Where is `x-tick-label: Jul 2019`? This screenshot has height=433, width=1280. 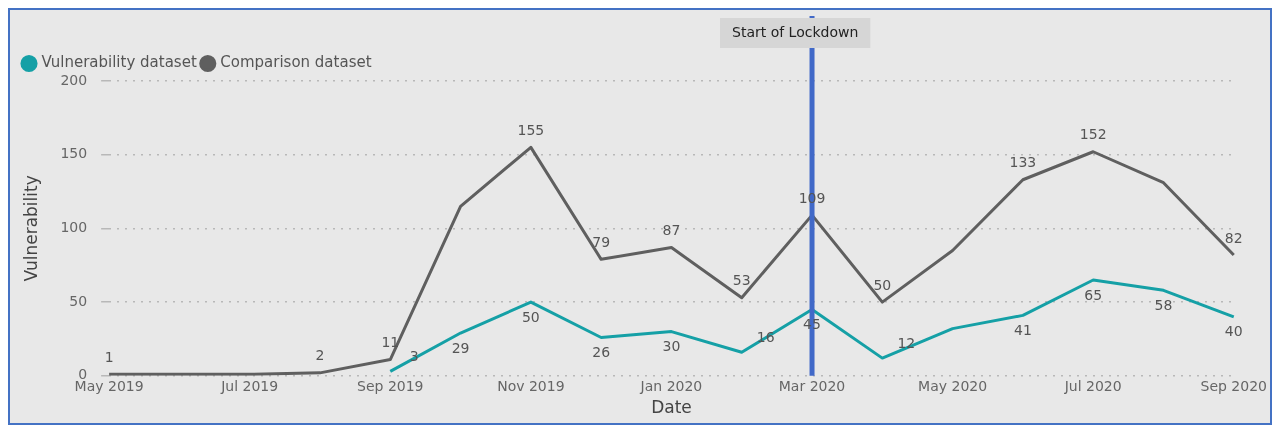 x-tick-label: Jul 2019 is located at coordinates (249, 385).